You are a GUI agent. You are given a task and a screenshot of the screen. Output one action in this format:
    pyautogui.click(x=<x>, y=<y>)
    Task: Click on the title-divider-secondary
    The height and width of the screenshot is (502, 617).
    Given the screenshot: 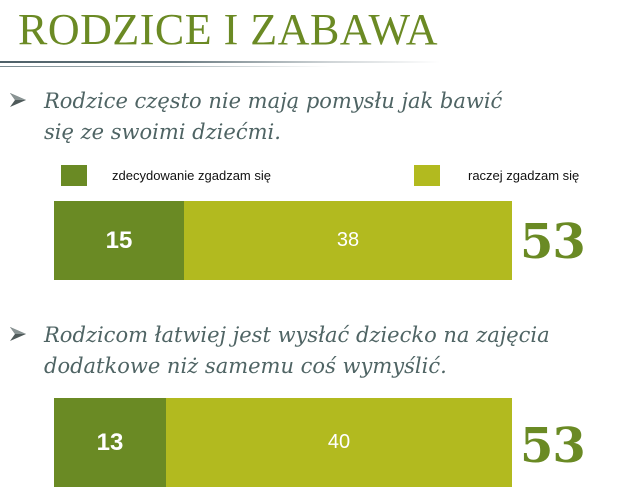 What is the action you would take?
    pyautogui.click(x=165, y=66)
    